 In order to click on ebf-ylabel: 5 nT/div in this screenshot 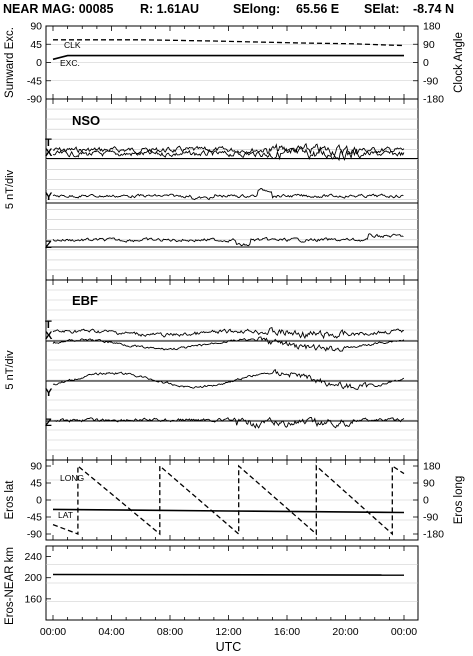, I will do `click(10, 370)`.